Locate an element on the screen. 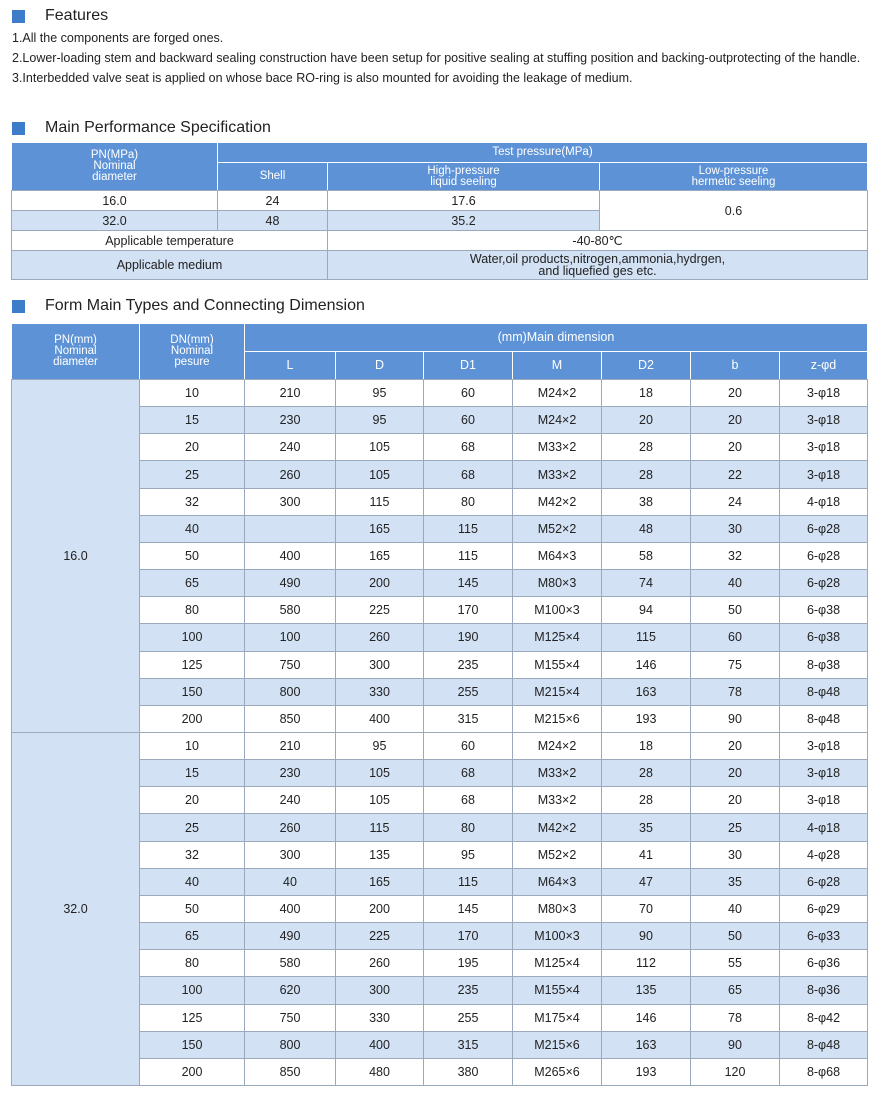  table-cell: 78 is located at coordinates (735, 1017).